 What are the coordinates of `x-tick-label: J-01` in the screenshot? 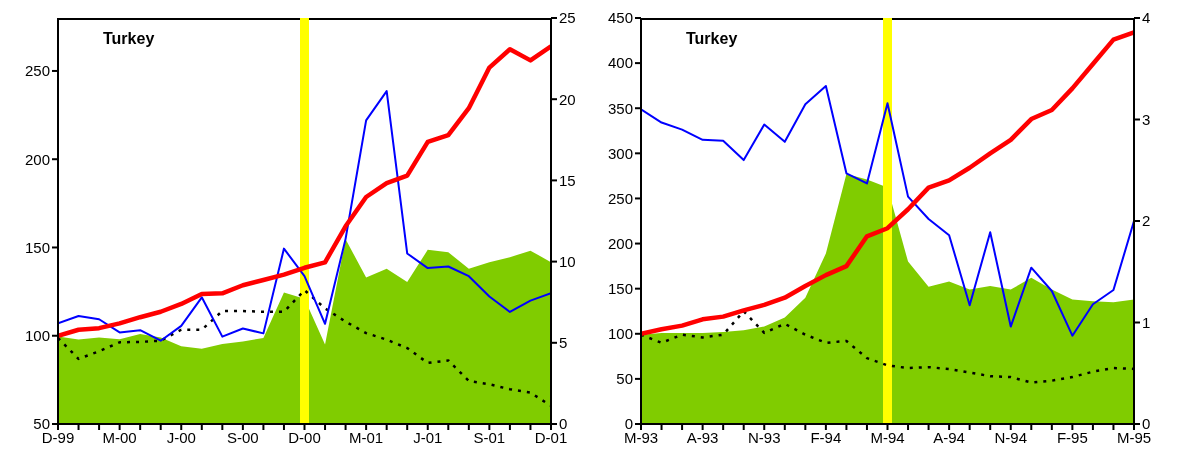 It's located at (428, 437).